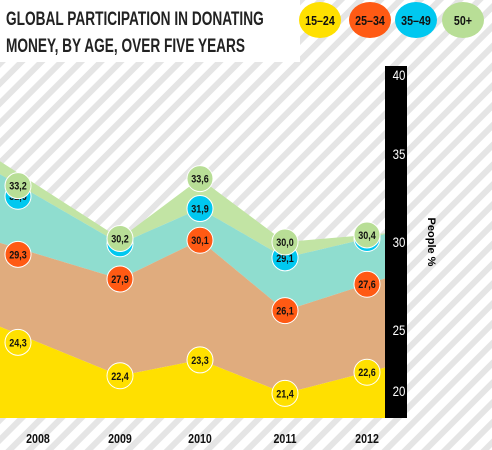 Image resolution: width=492 pixels, height=450 pixels. I want to click on data-label-text: 27,9, so click(120, 280).